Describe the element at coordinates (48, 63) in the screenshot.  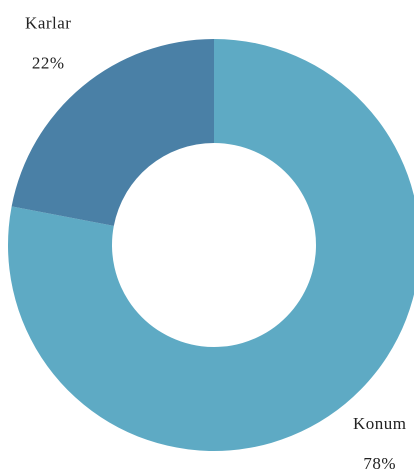
I see `slice-value-label: 22%` at that location.